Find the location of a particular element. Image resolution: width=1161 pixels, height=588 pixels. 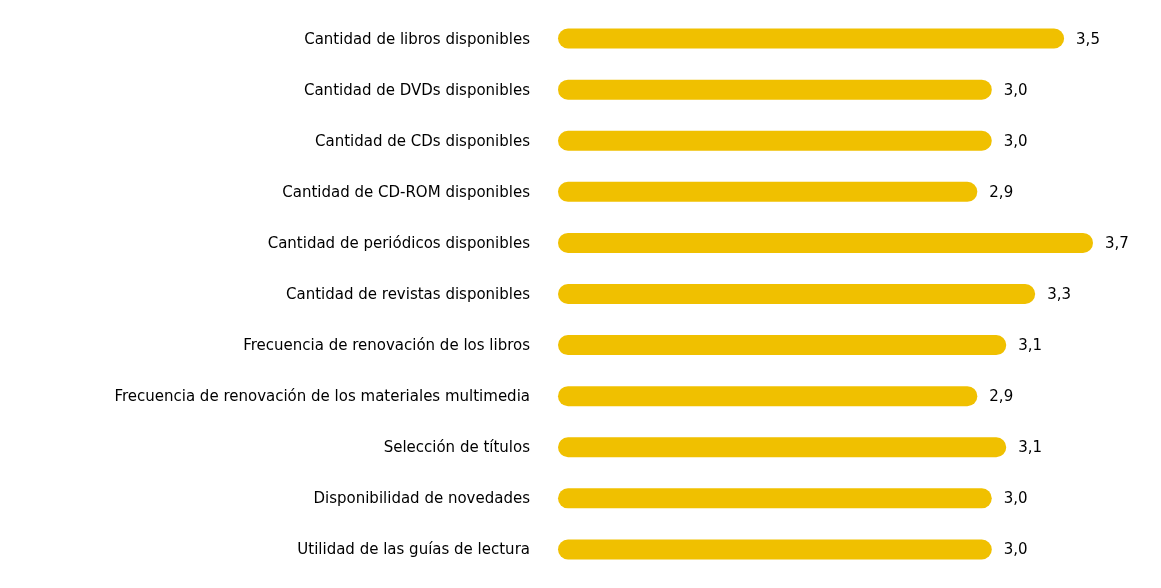

y-tick-label: Cantidad de CD-ROM disponibles is located at coordinates (406, 191).